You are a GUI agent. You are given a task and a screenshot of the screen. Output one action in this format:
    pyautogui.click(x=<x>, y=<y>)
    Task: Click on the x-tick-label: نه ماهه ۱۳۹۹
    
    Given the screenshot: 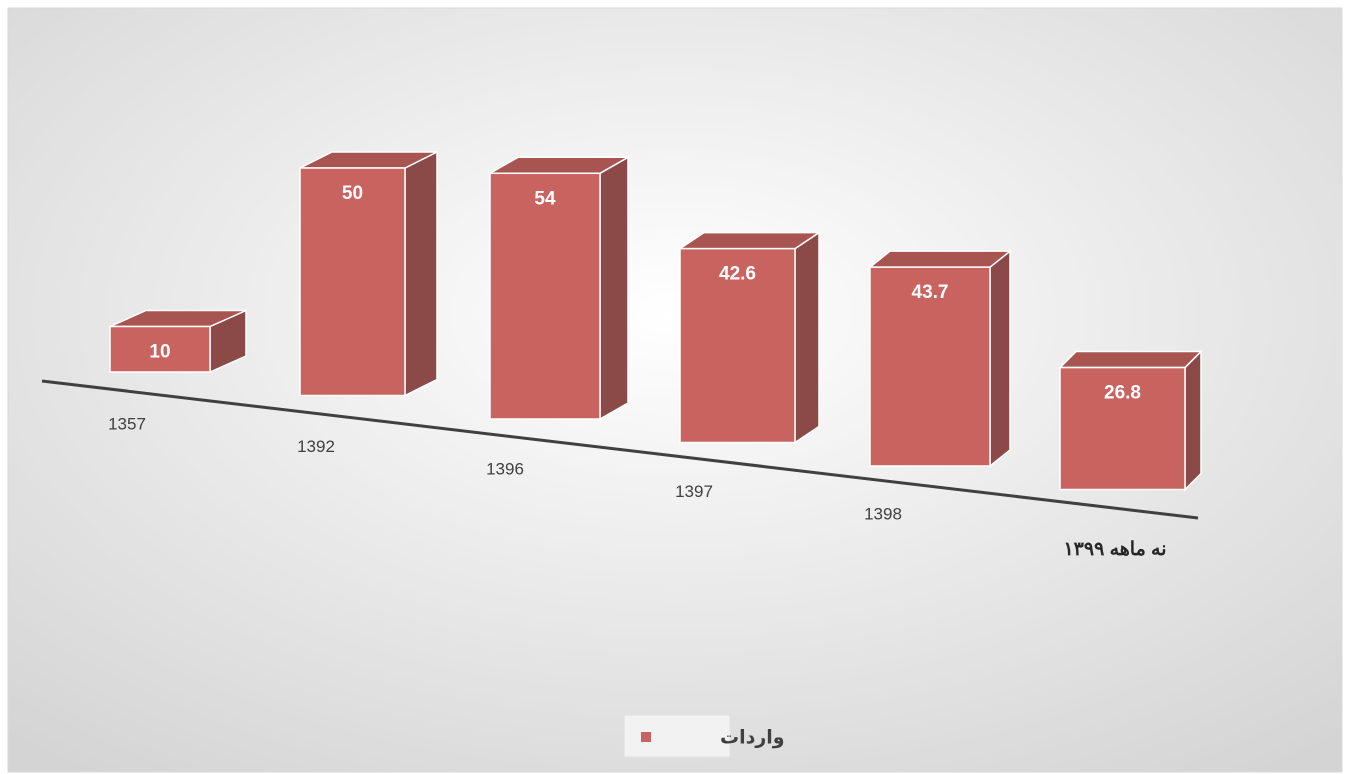 What is the action you would take?
    pyautogui.click(x=1114, y=549)
    